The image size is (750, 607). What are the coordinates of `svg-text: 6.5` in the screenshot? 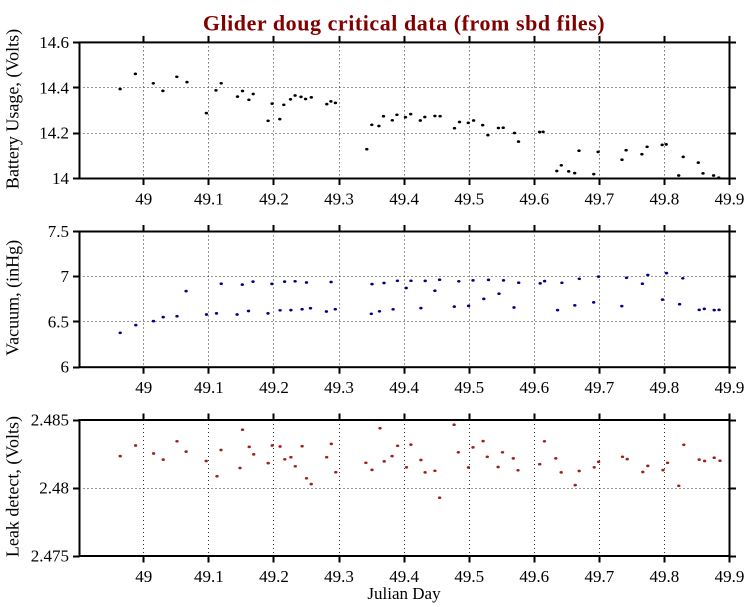 It's located at (58, 321).